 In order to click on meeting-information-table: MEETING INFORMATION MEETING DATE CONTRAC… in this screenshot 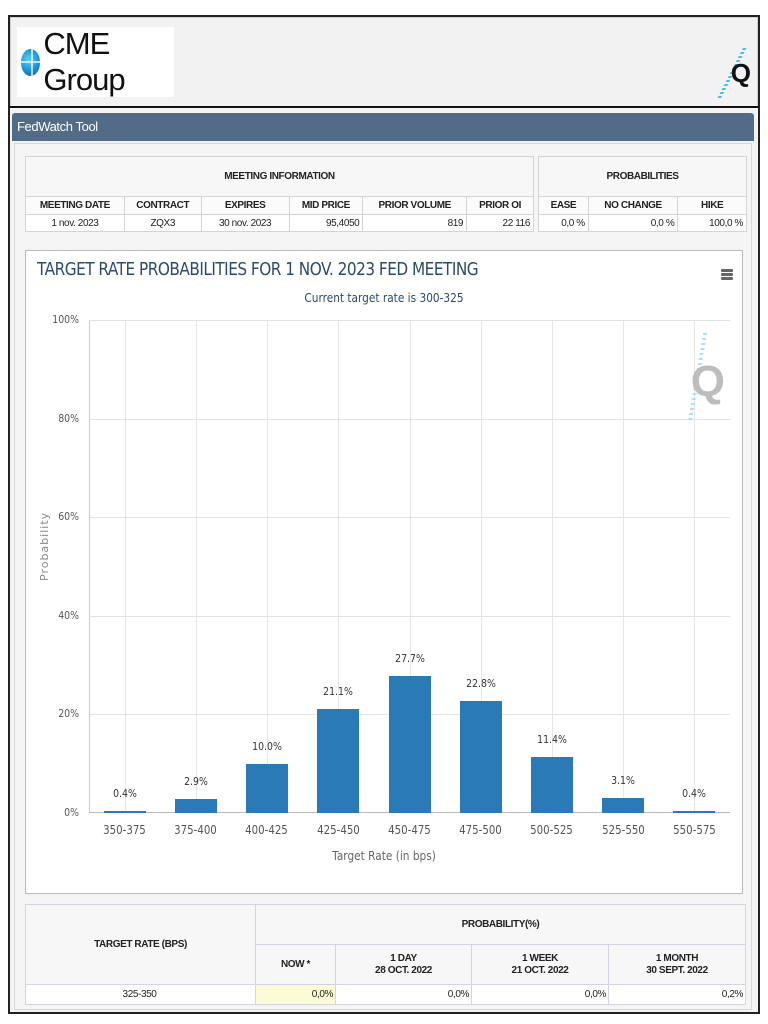, I will do `click(279, 194)`.